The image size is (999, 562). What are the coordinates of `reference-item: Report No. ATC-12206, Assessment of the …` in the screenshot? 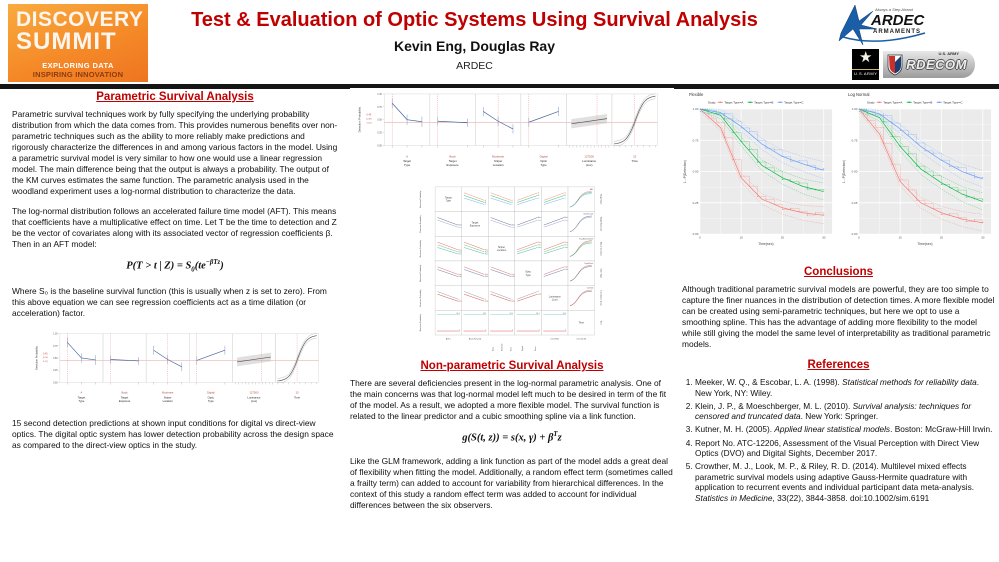 It's located at (845, 448).